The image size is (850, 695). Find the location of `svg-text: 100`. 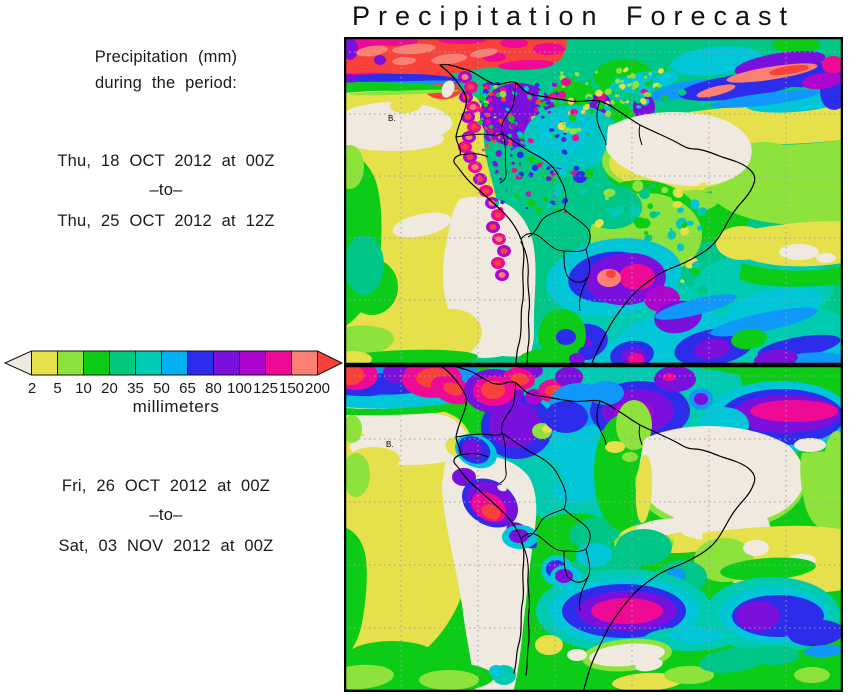

svg-text: 100 is located at coordinates (239, 388).